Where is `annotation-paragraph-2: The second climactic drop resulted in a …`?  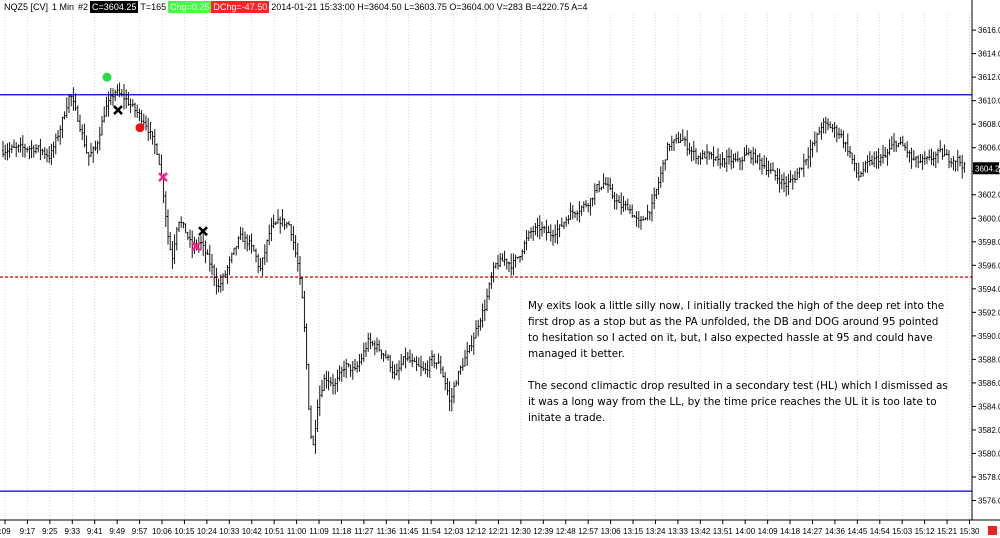 annotation-paragraph-2: The second climactic drop resulted in a … is located at coordinates (738, 402).